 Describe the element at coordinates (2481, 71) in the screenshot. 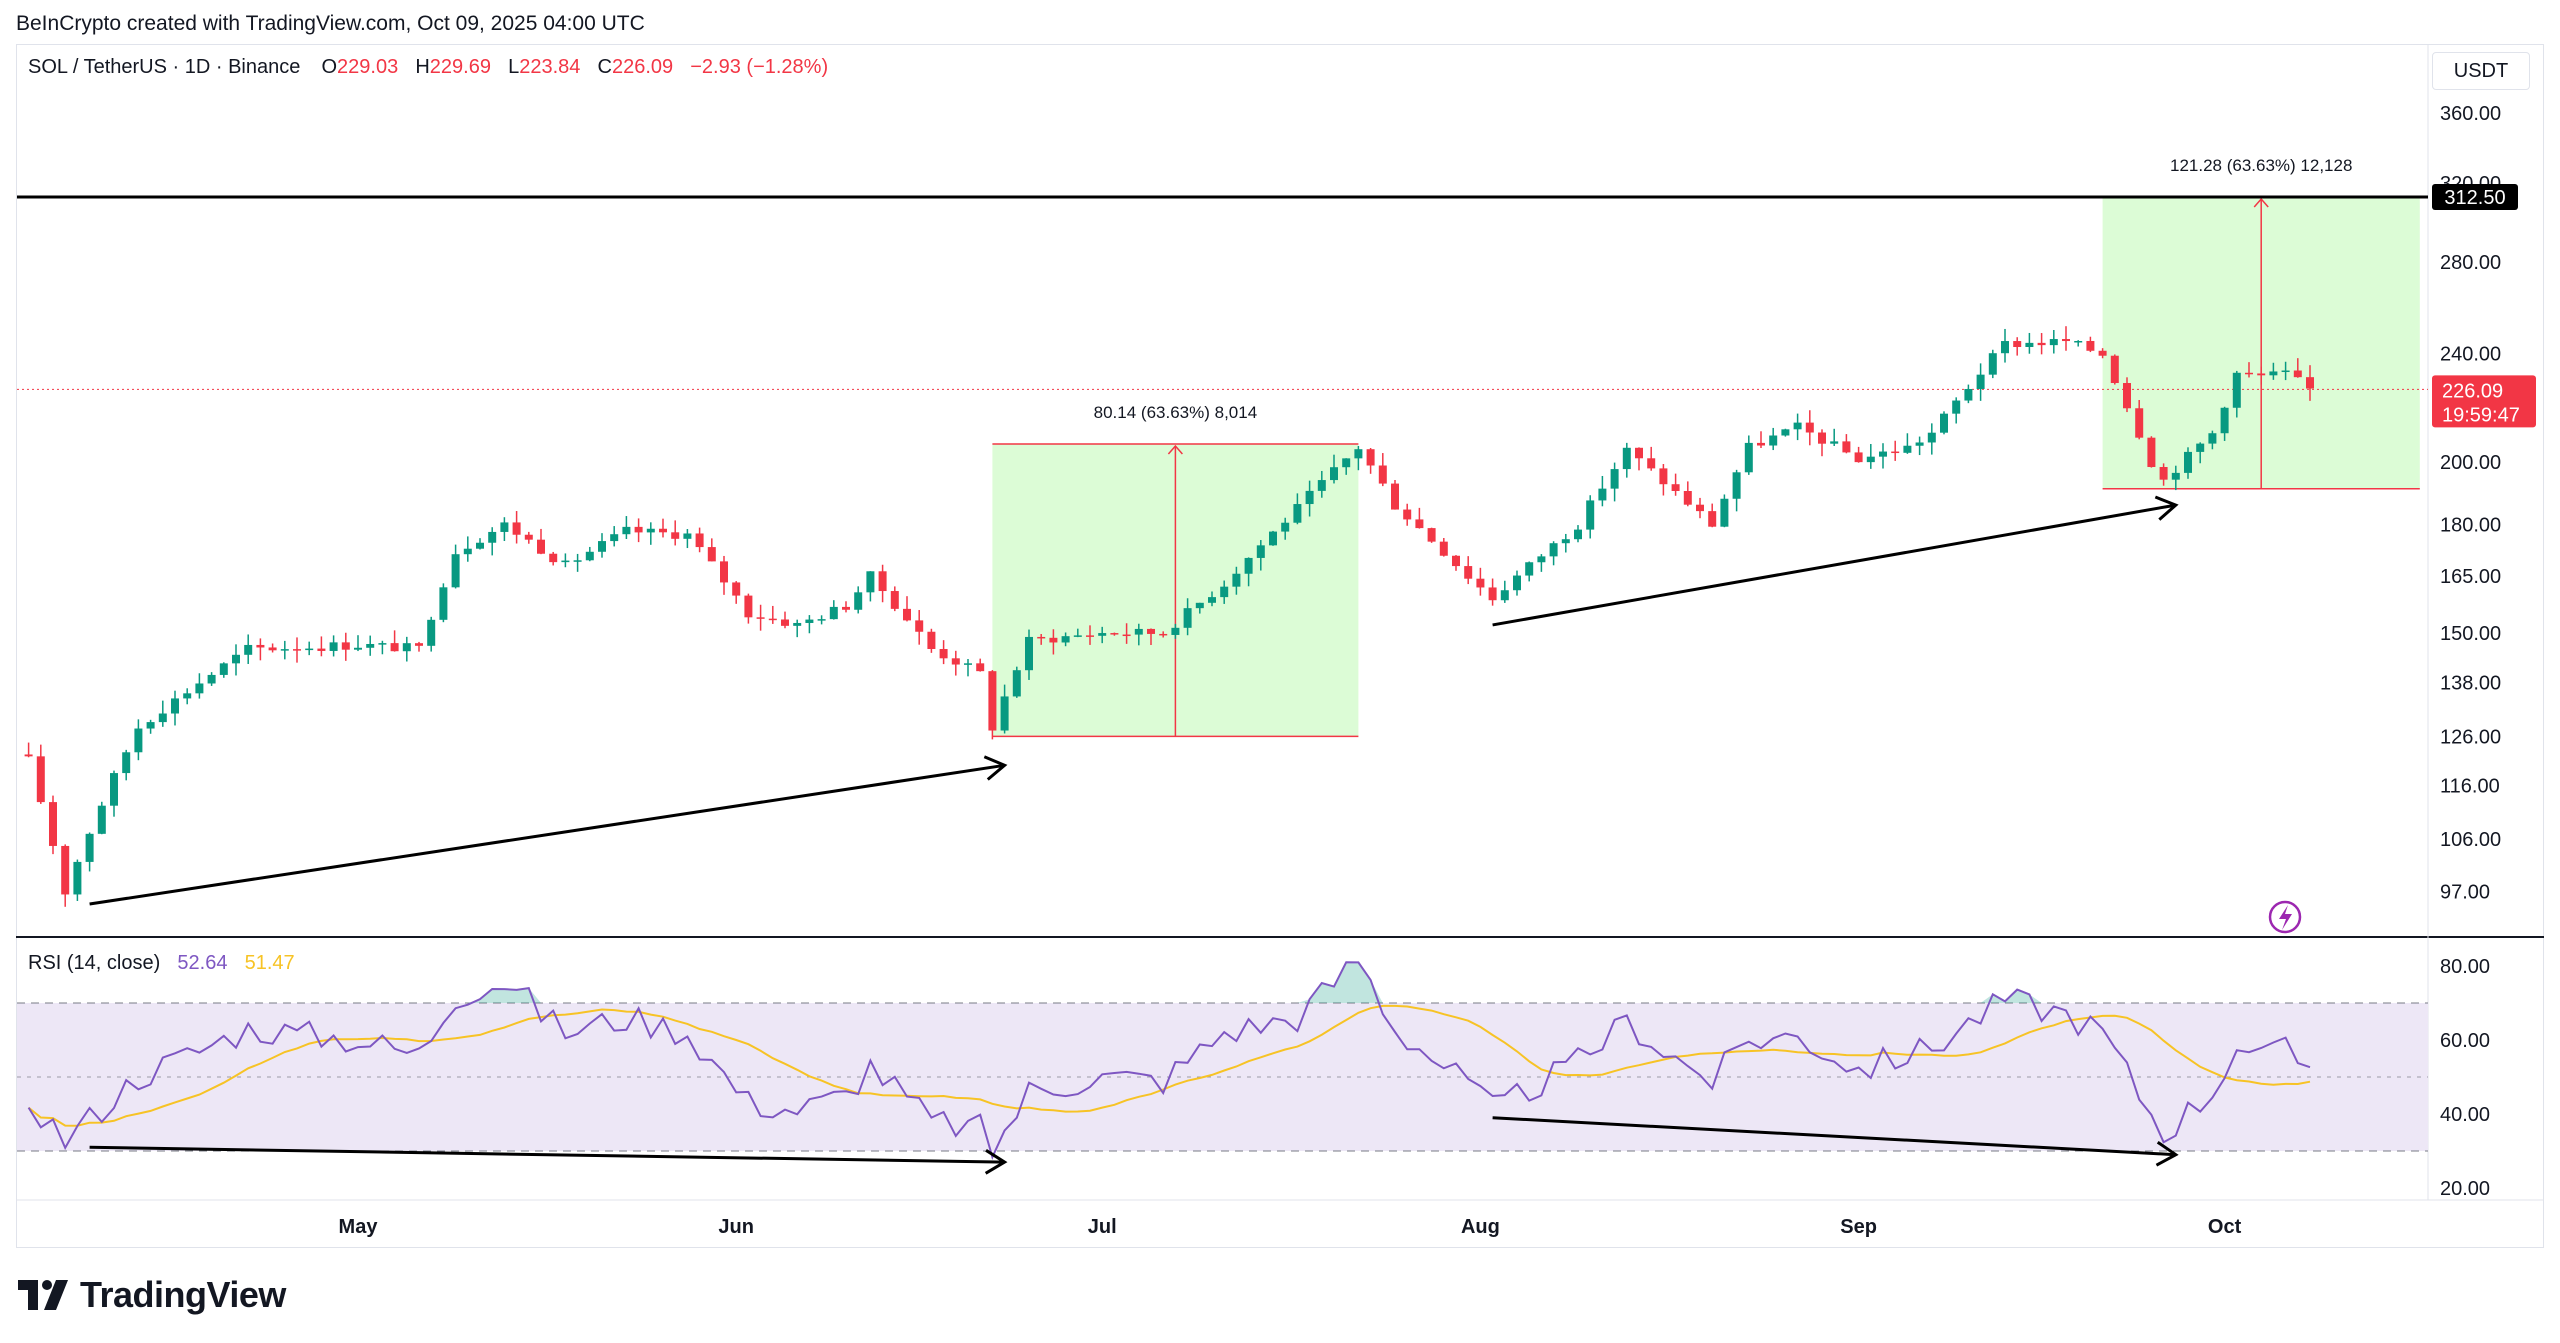

I see `currency-selector: USDT` at that location.